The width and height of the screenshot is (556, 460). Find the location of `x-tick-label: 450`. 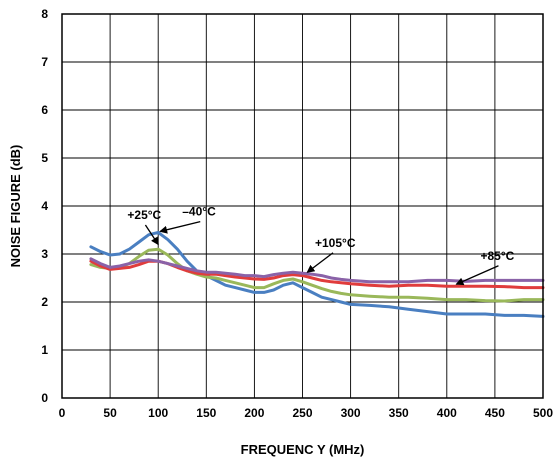

x-tick-label: 450 is located at coordinates (495, 413).